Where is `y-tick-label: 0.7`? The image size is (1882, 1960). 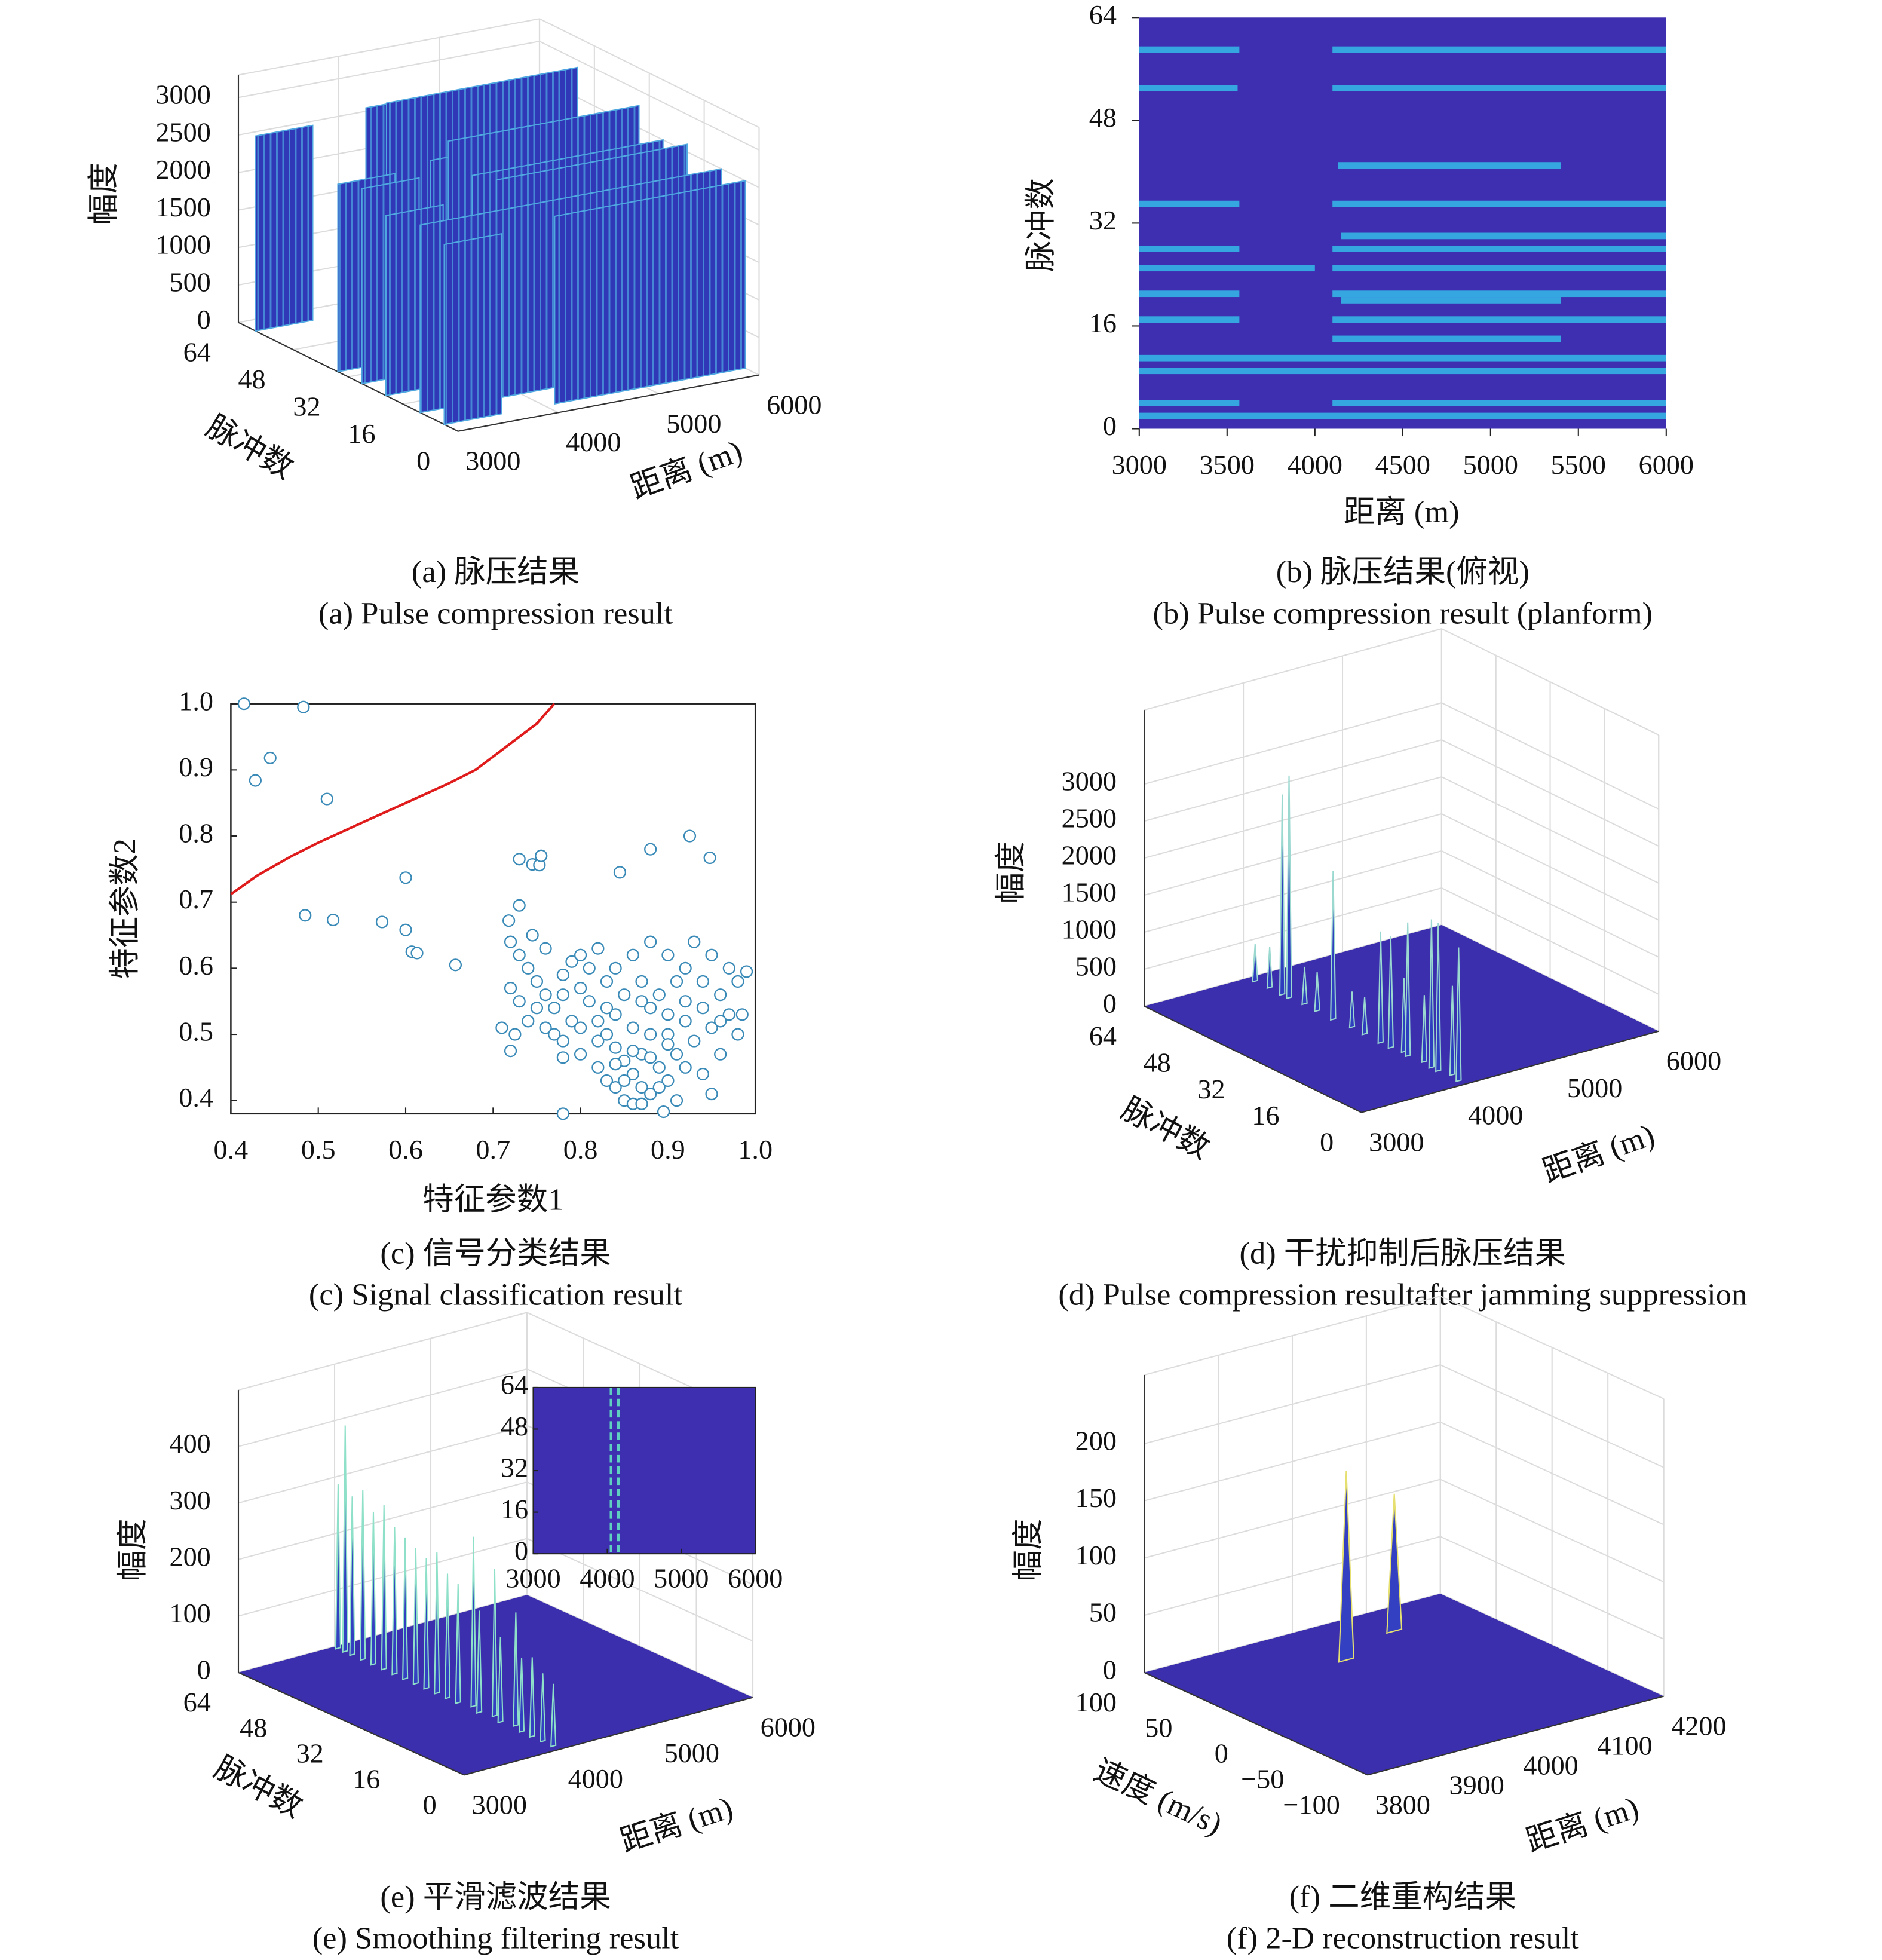 y-tick-label: 0.7 is located at coordinates (196, 899).